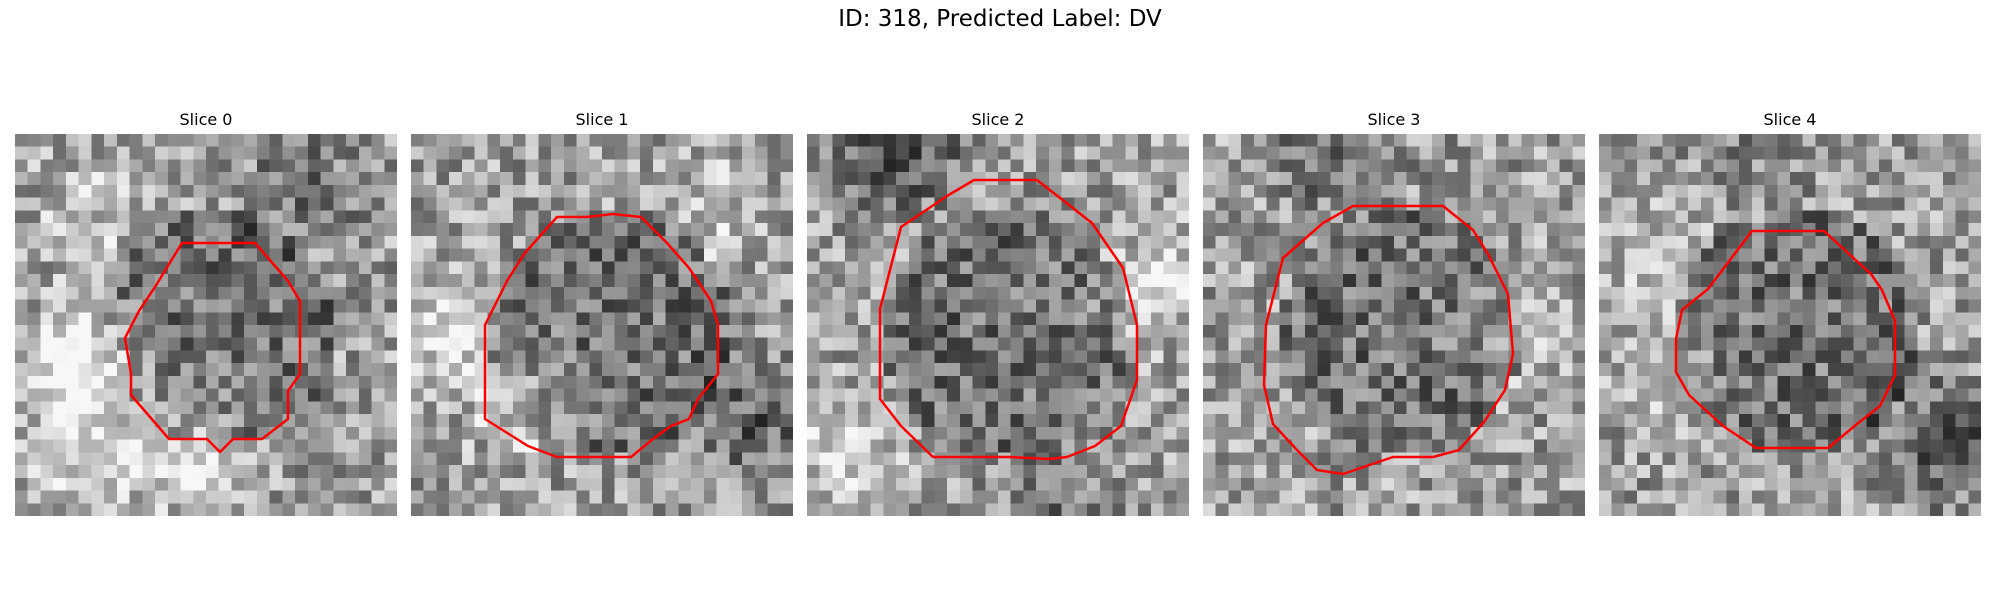 This screenshot has width=2000, height=600. What do you see at coordinates (1394, 119) in the screenshot?
I see `slice-title-3: Slice 3` at bounding box center [1394, 119].